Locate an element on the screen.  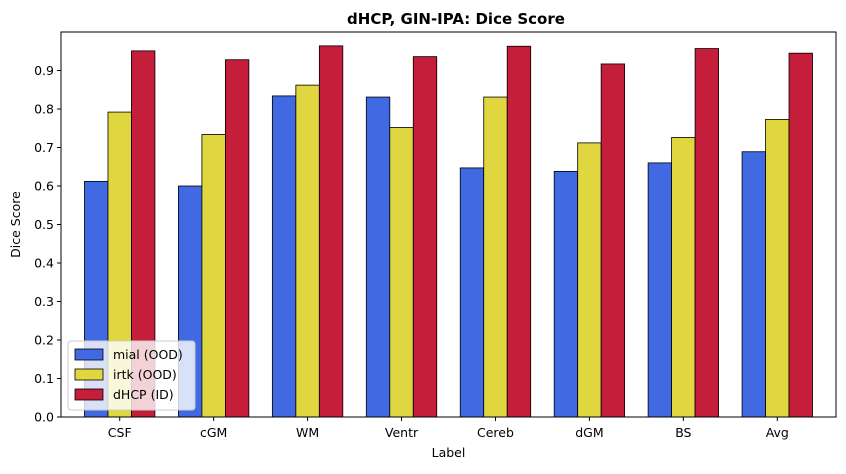
legend-label-dhcp-id: dHCP (ID) is located at coordinates (143, 394).